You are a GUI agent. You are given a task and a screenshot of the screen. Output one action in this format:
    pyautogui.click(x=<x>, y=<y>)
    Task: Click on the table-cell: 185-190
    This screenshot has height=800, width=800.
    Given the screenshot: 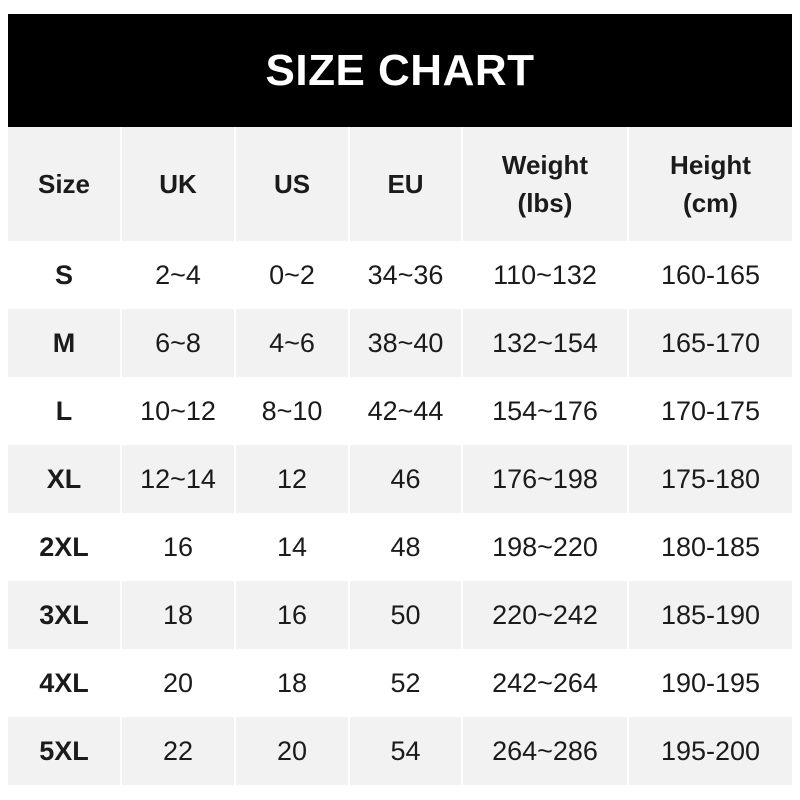 What is the action you would take?
    pyautogui.click(x=709, y=615)
    